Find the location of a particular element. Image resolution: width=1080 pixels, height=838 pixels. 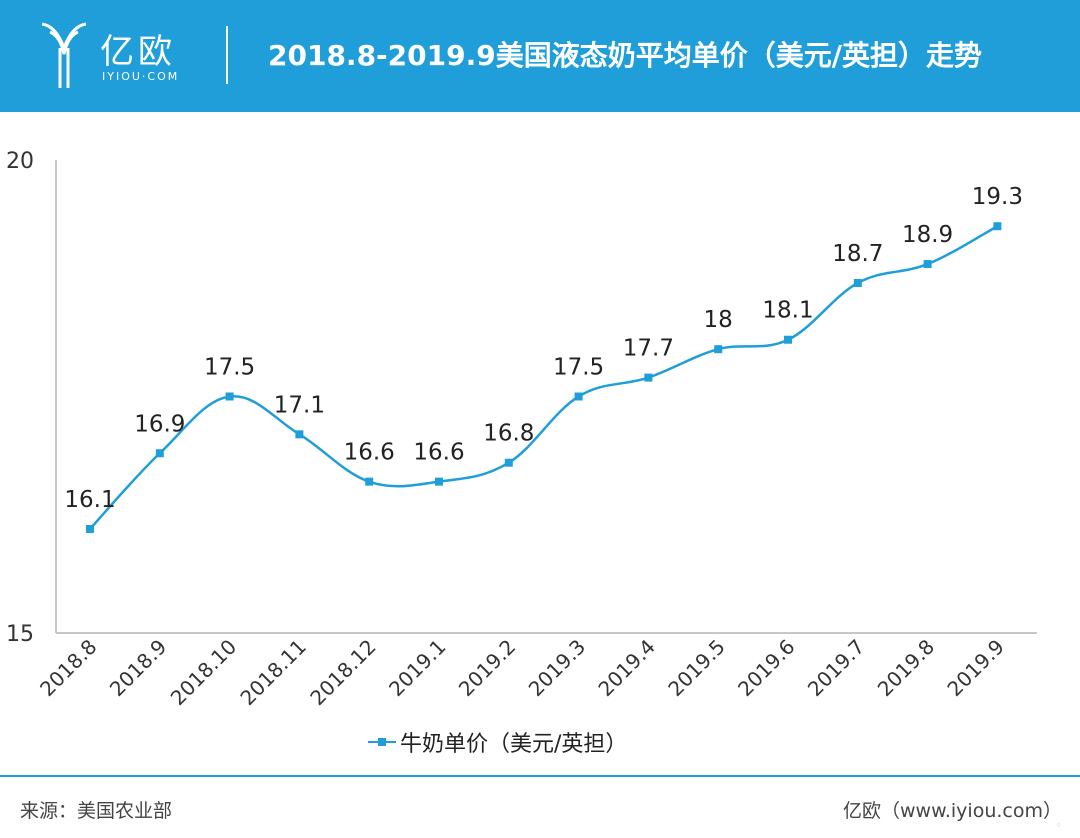

data-label: 18 is located at coordinates (718, 320).